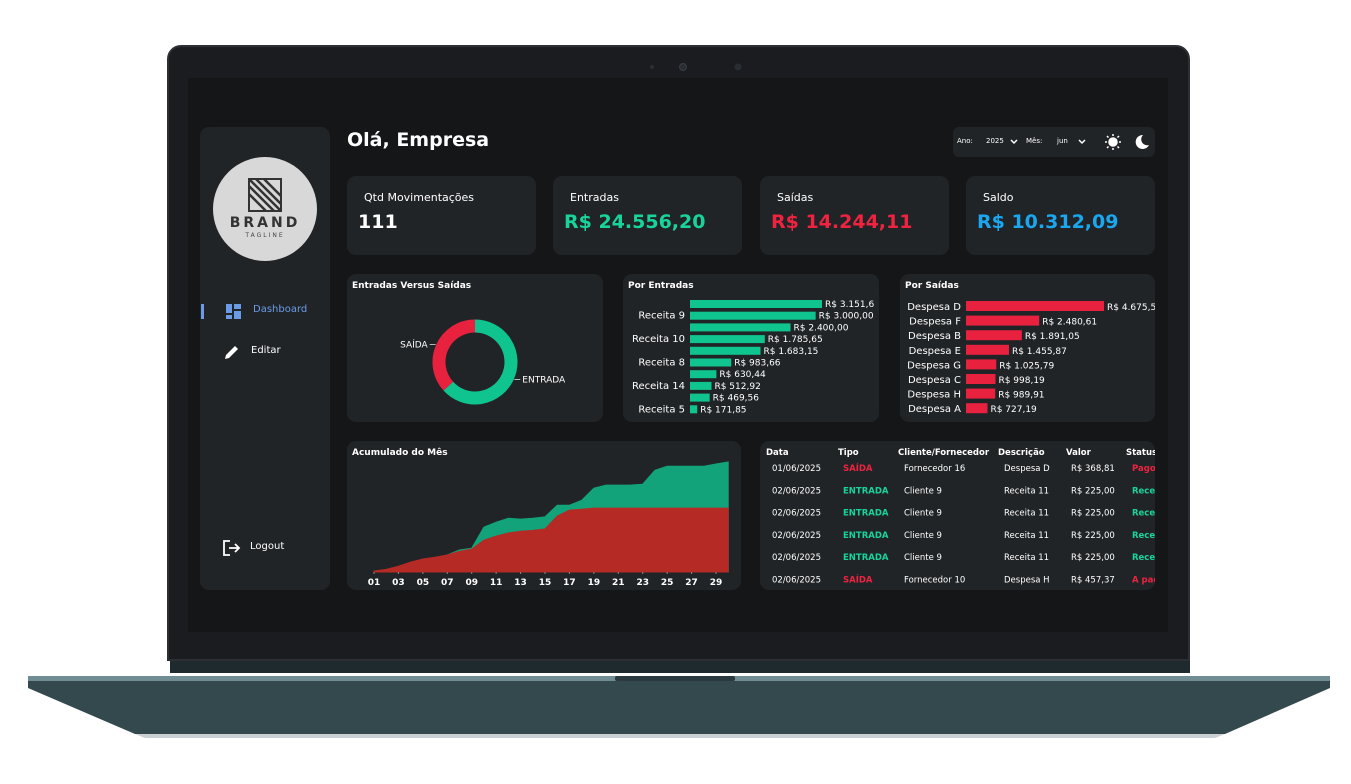 The height and width of the screenshot is (784, 1351). What do you see at coordinates (267, 546) in the screenshot?
I see `nav-item: Logout` at bounding box center [267, 546].